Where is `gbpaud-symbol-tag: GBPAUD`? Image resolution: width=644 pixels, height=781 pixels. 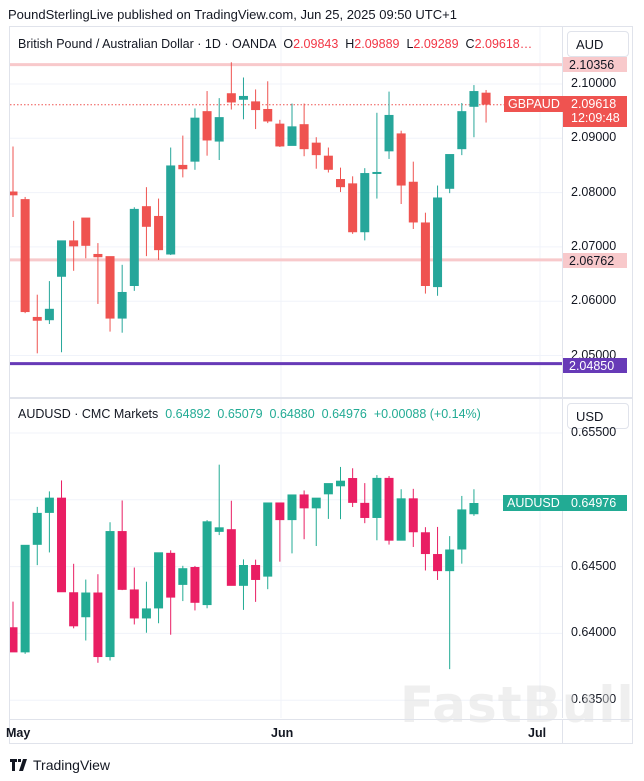 gbpaud-symbol-tag: GBPAUD is located at coordinates (534, 104).